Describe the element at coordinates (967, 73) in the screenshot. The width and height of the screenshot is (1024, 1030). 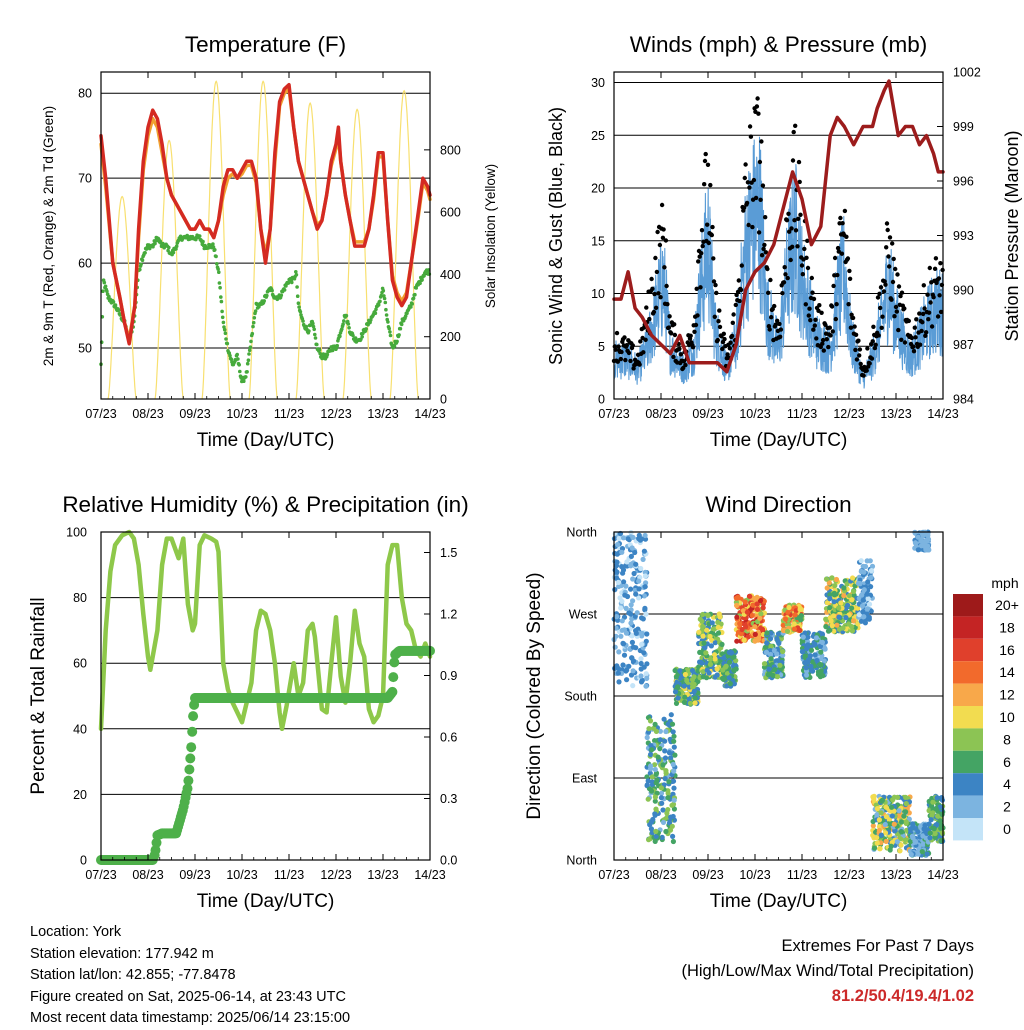
I see `winds-right-tick-label: 1002` at that location.